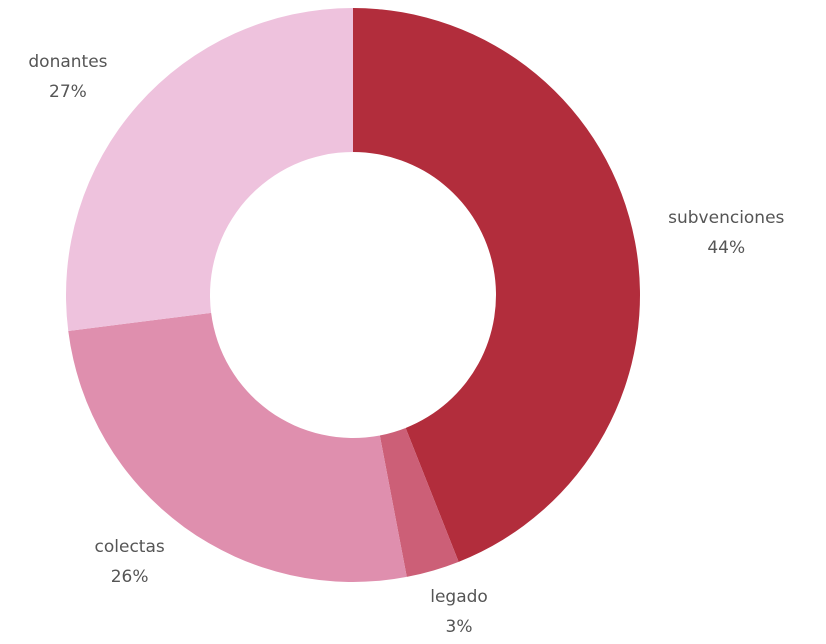  Describe the element at coordinates (726, 218) in the screenshot. I see `slice-label: subvenciones` at that location.